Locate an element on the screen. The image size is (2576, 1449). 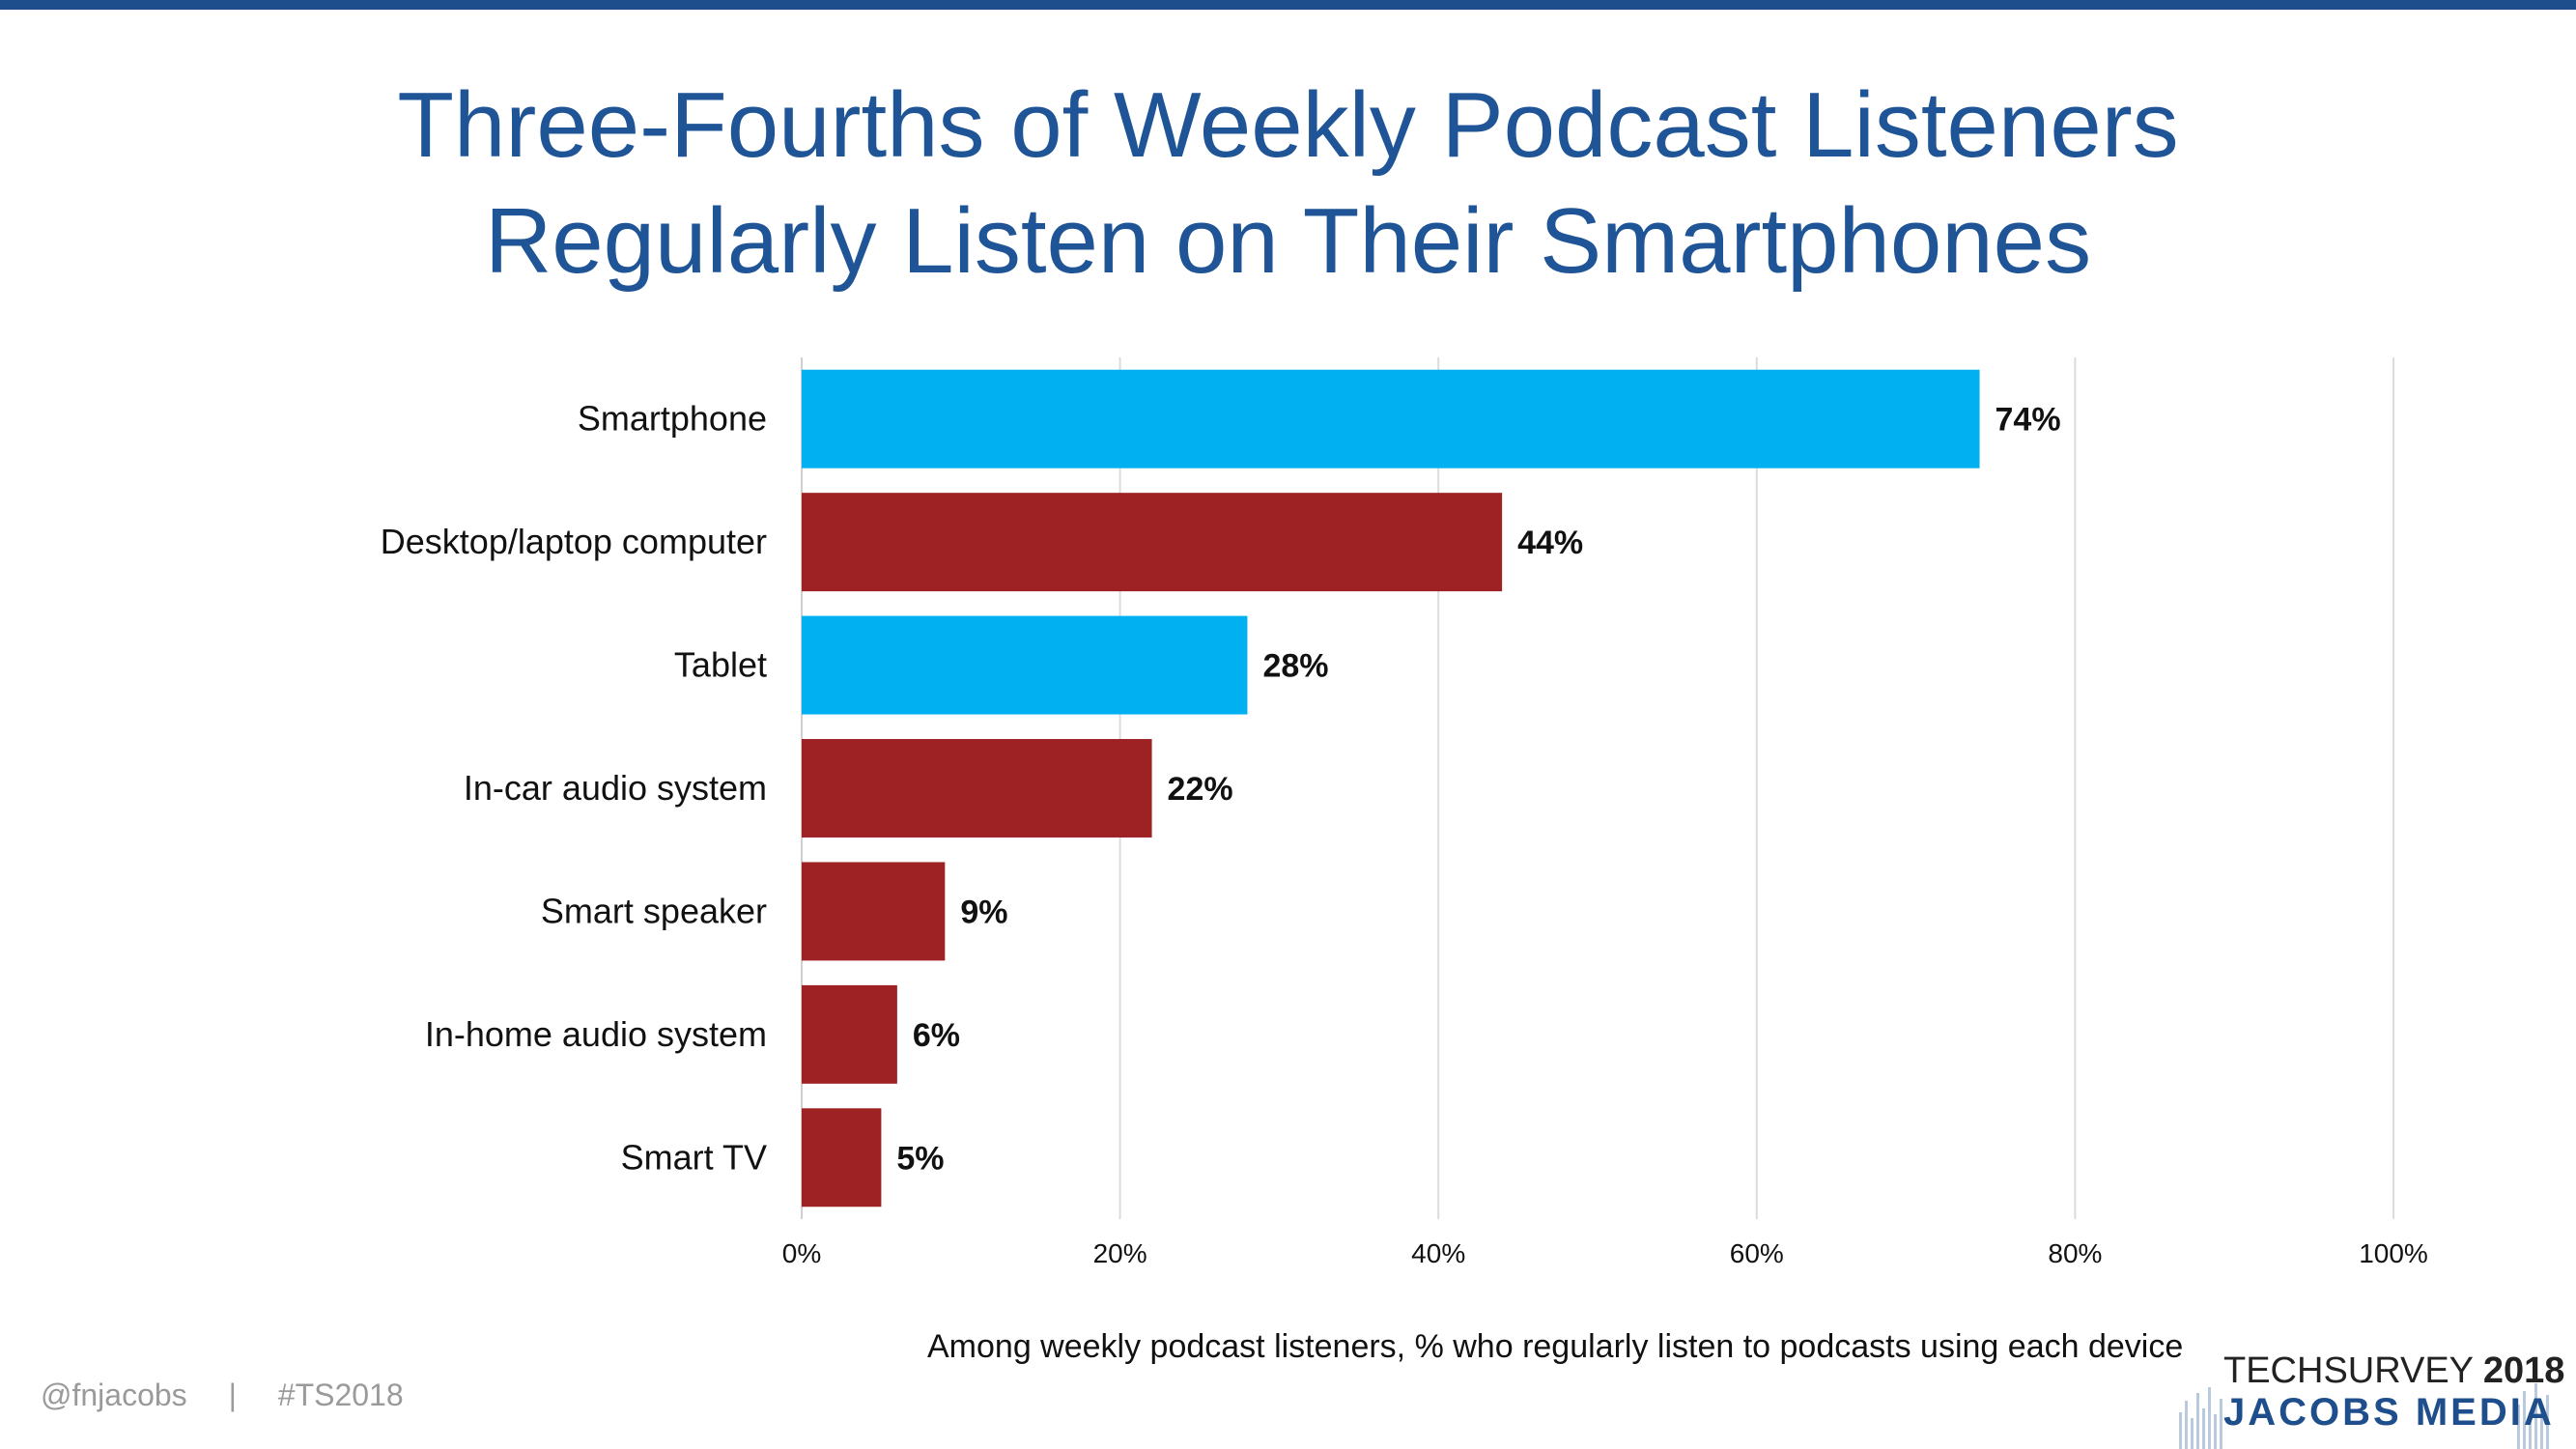
data-label: 44% is located at coordinates (1550, 543).